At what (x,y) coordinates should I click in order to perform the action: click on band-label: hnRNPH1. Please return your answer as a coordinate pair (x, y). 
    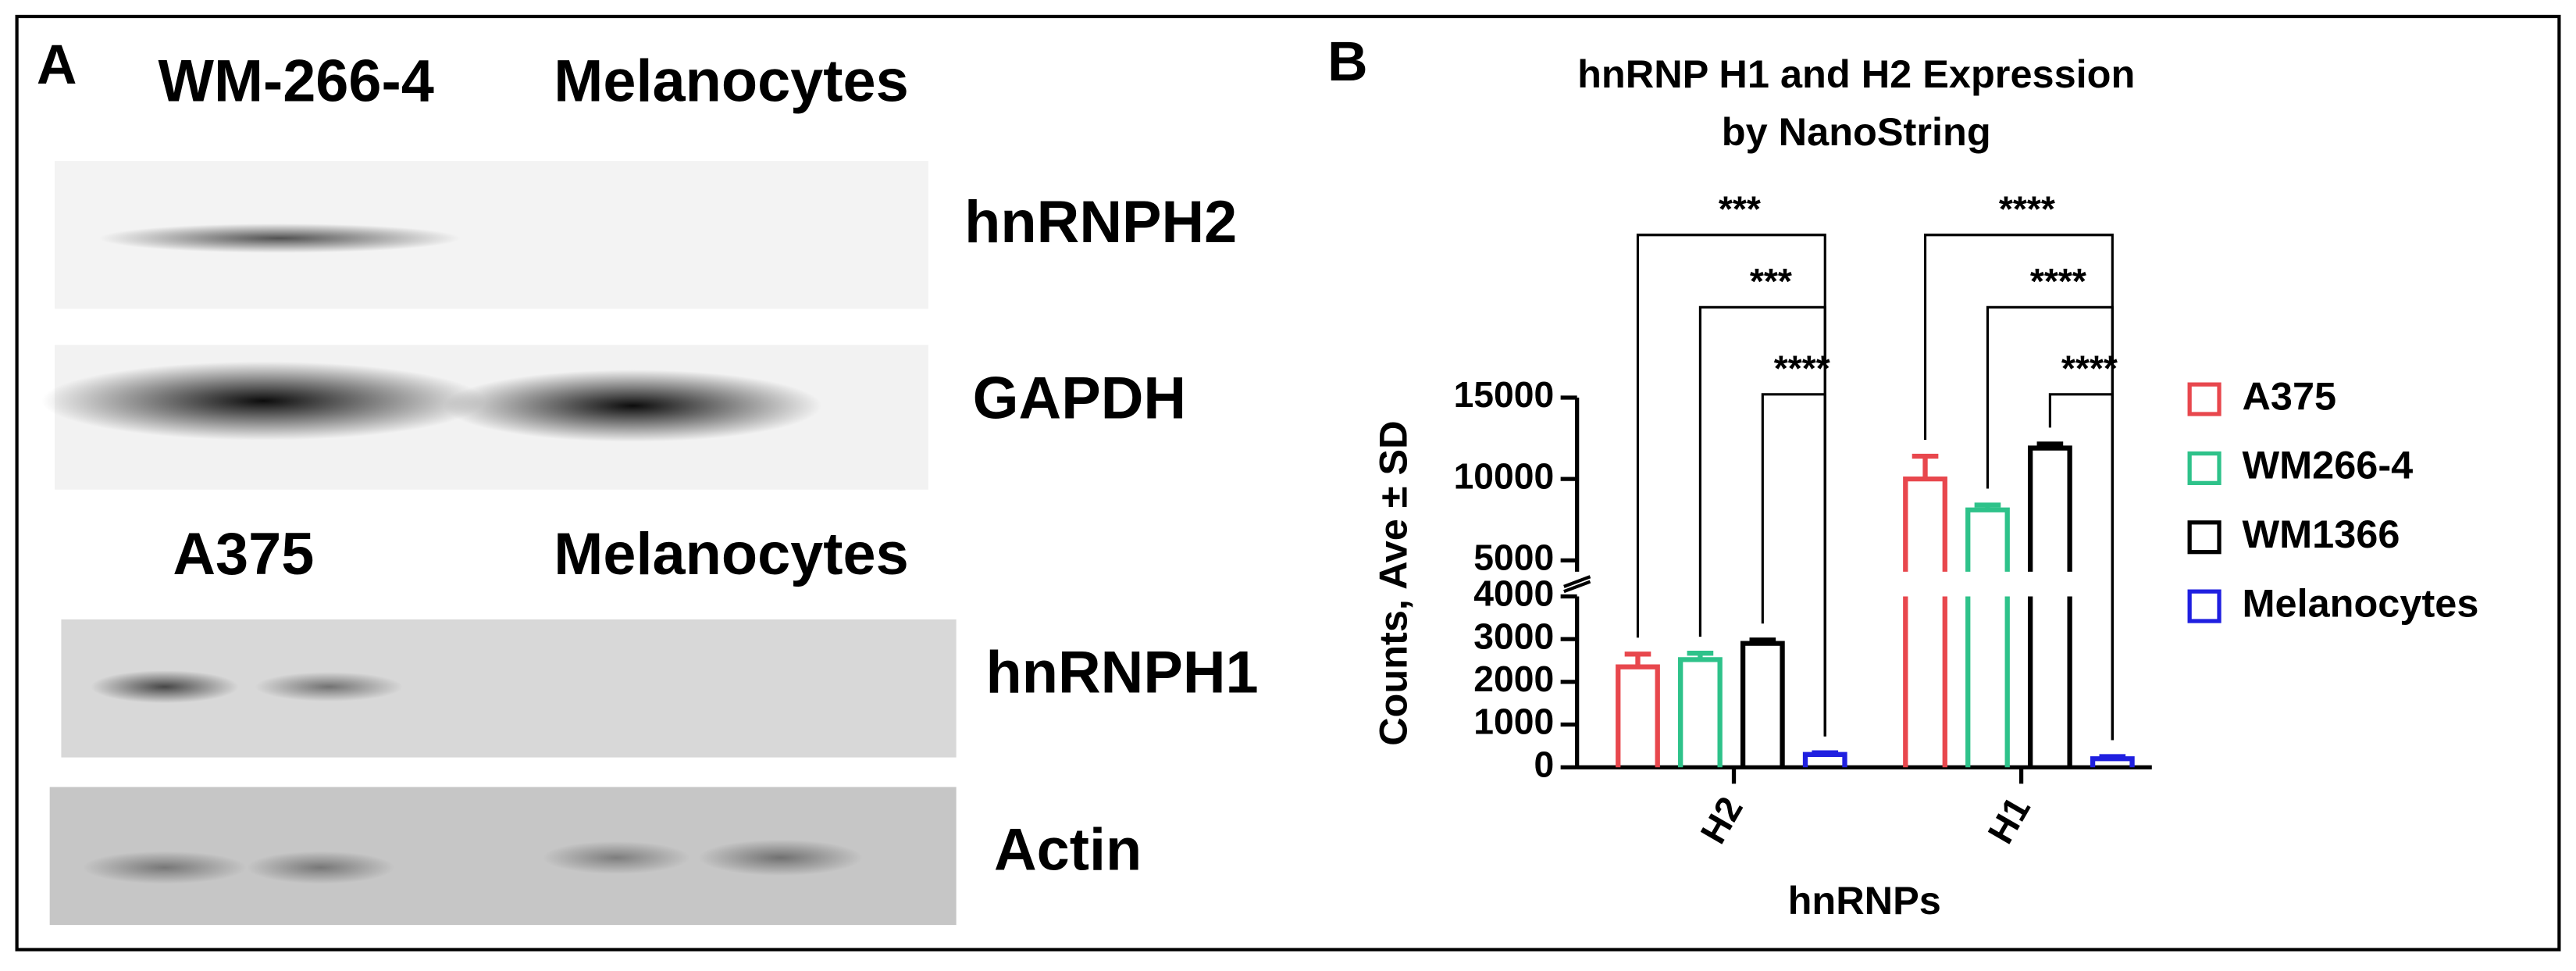
    Looking at the image, I should click on (1122, 673).